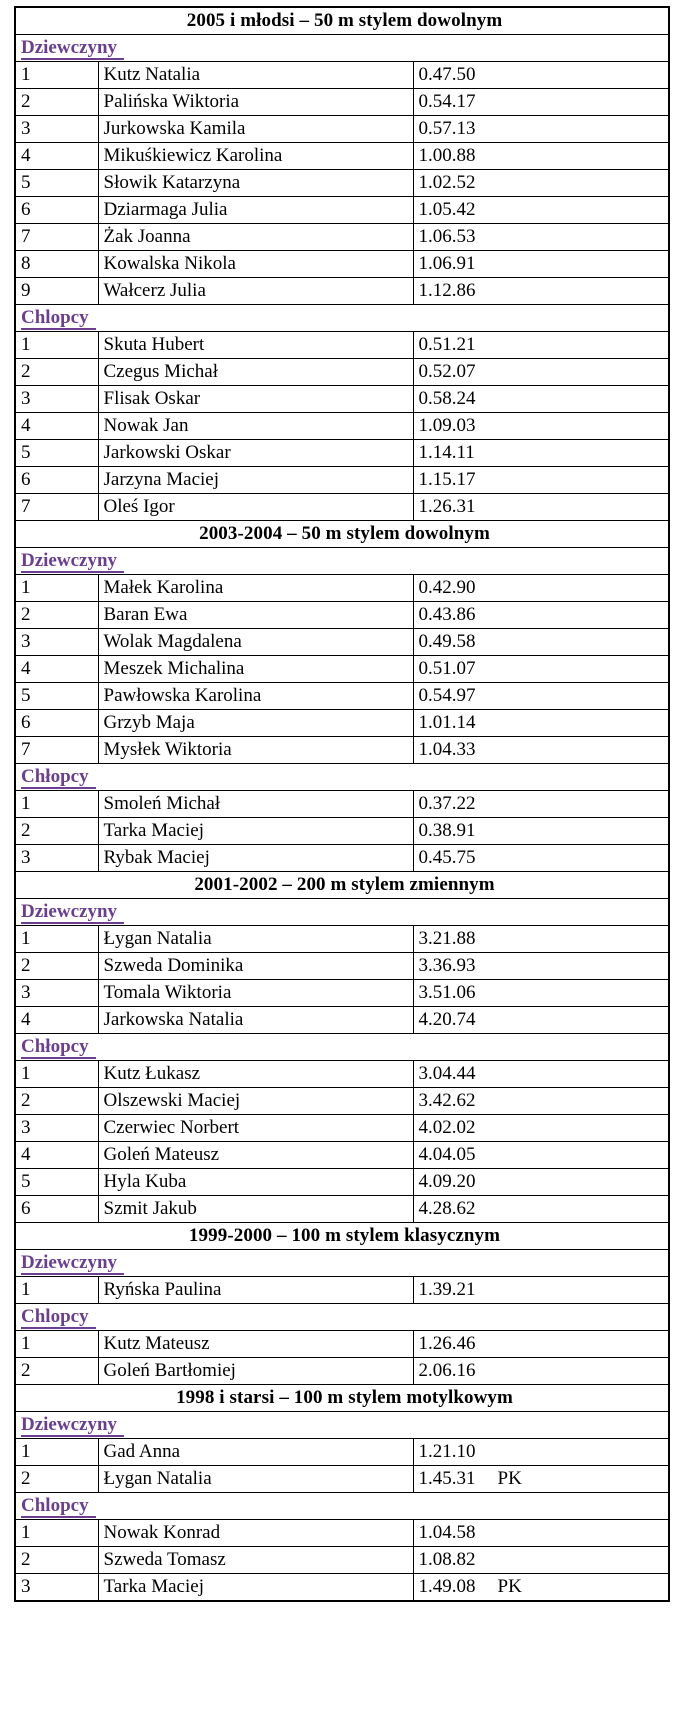  What do you see at coordinates (447, 74) in the screenshot?
I see `result-time: 0.47.50` at bounding box center [447, 74].